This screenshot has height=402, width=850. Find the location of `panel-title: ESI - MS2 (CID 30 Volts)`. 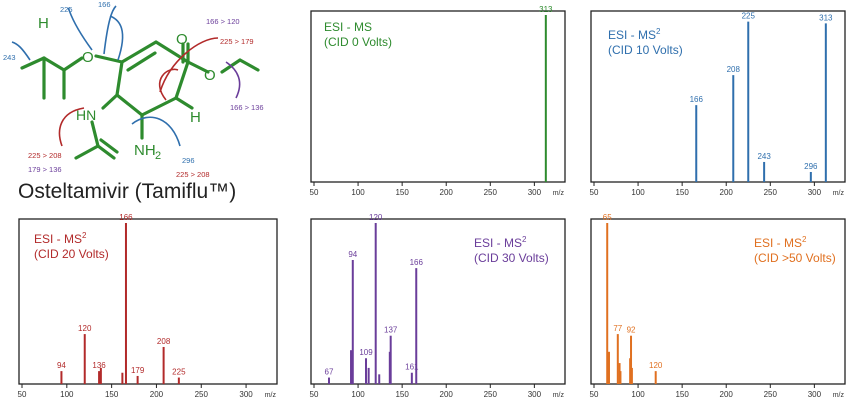

panel-title: ESI - MS2 (CID 30 Volts) is located at coordinates (511, 249).